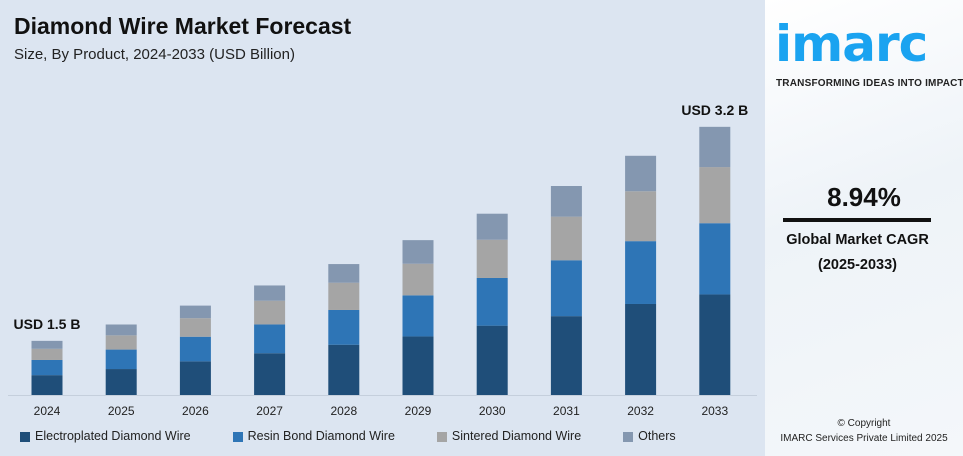 The width and height of the screenshot is (963, 456). What do you see at coordinates (714, 110) in the screenshot?
I see `total-annotation: USD 3.2 B` at bounding box center [714, 110].